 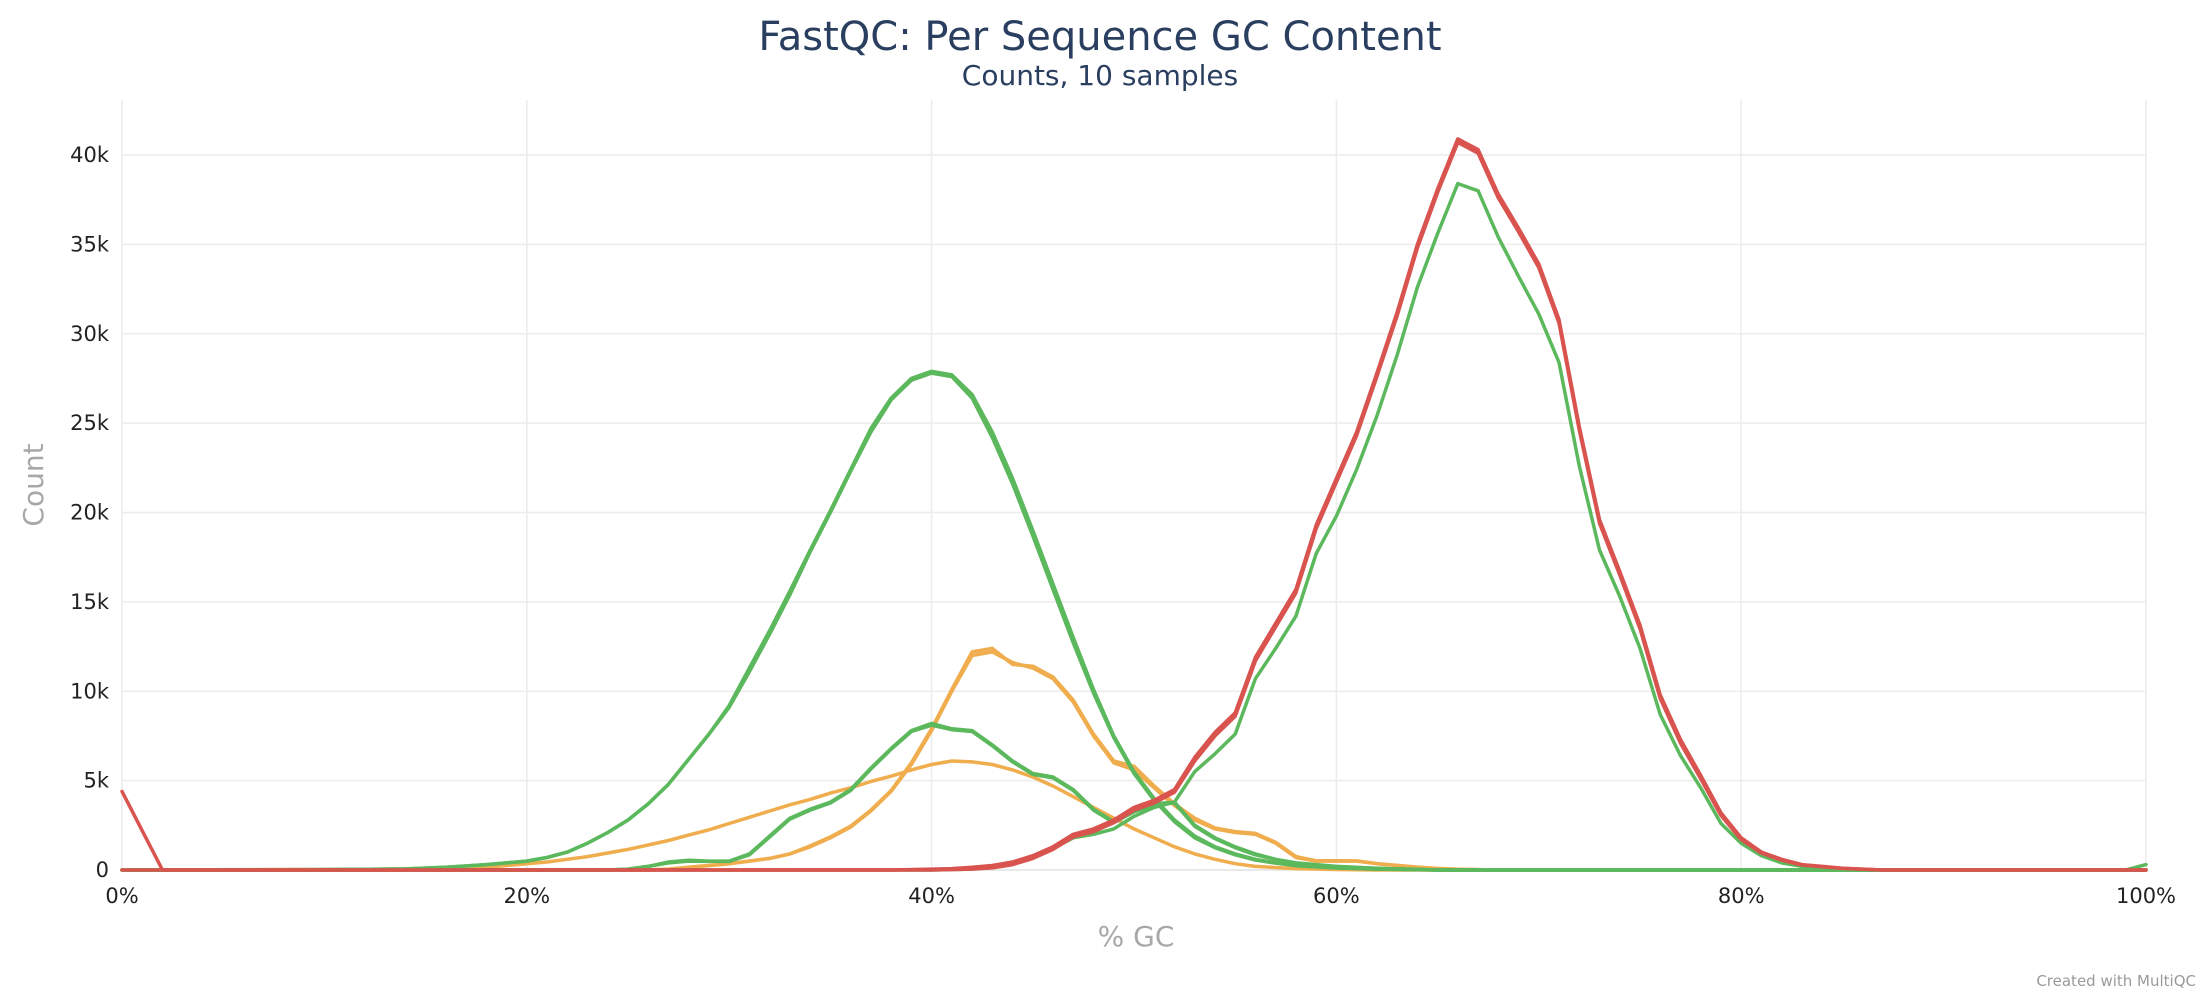 I want to click on y-tick-label: 35k, so click(x=90, y=244).